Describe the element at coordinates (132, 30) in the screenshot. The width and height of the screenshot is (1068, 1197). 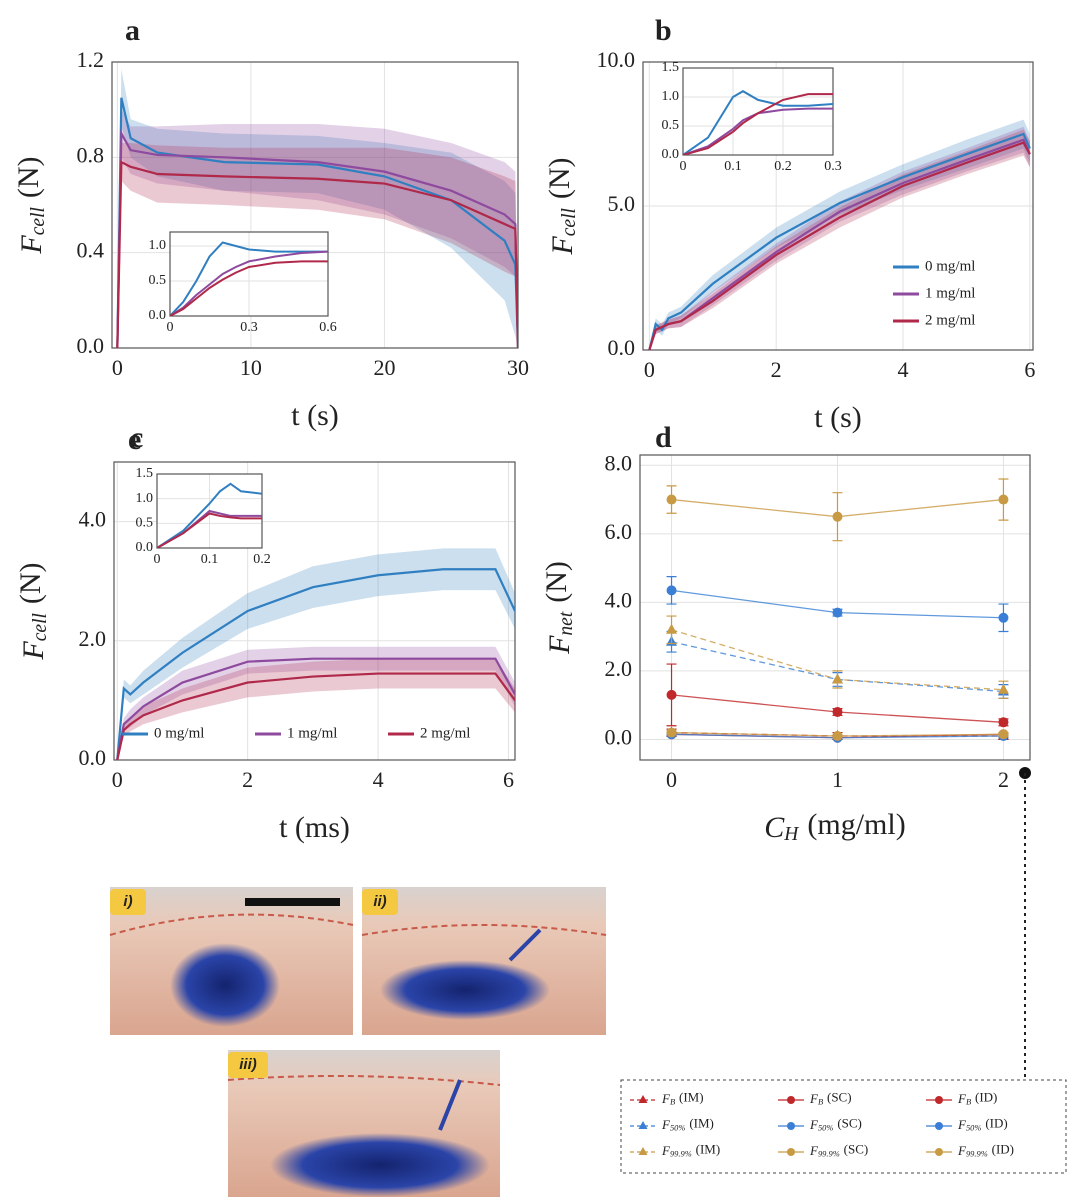
I see `panel-title: a` at that location.